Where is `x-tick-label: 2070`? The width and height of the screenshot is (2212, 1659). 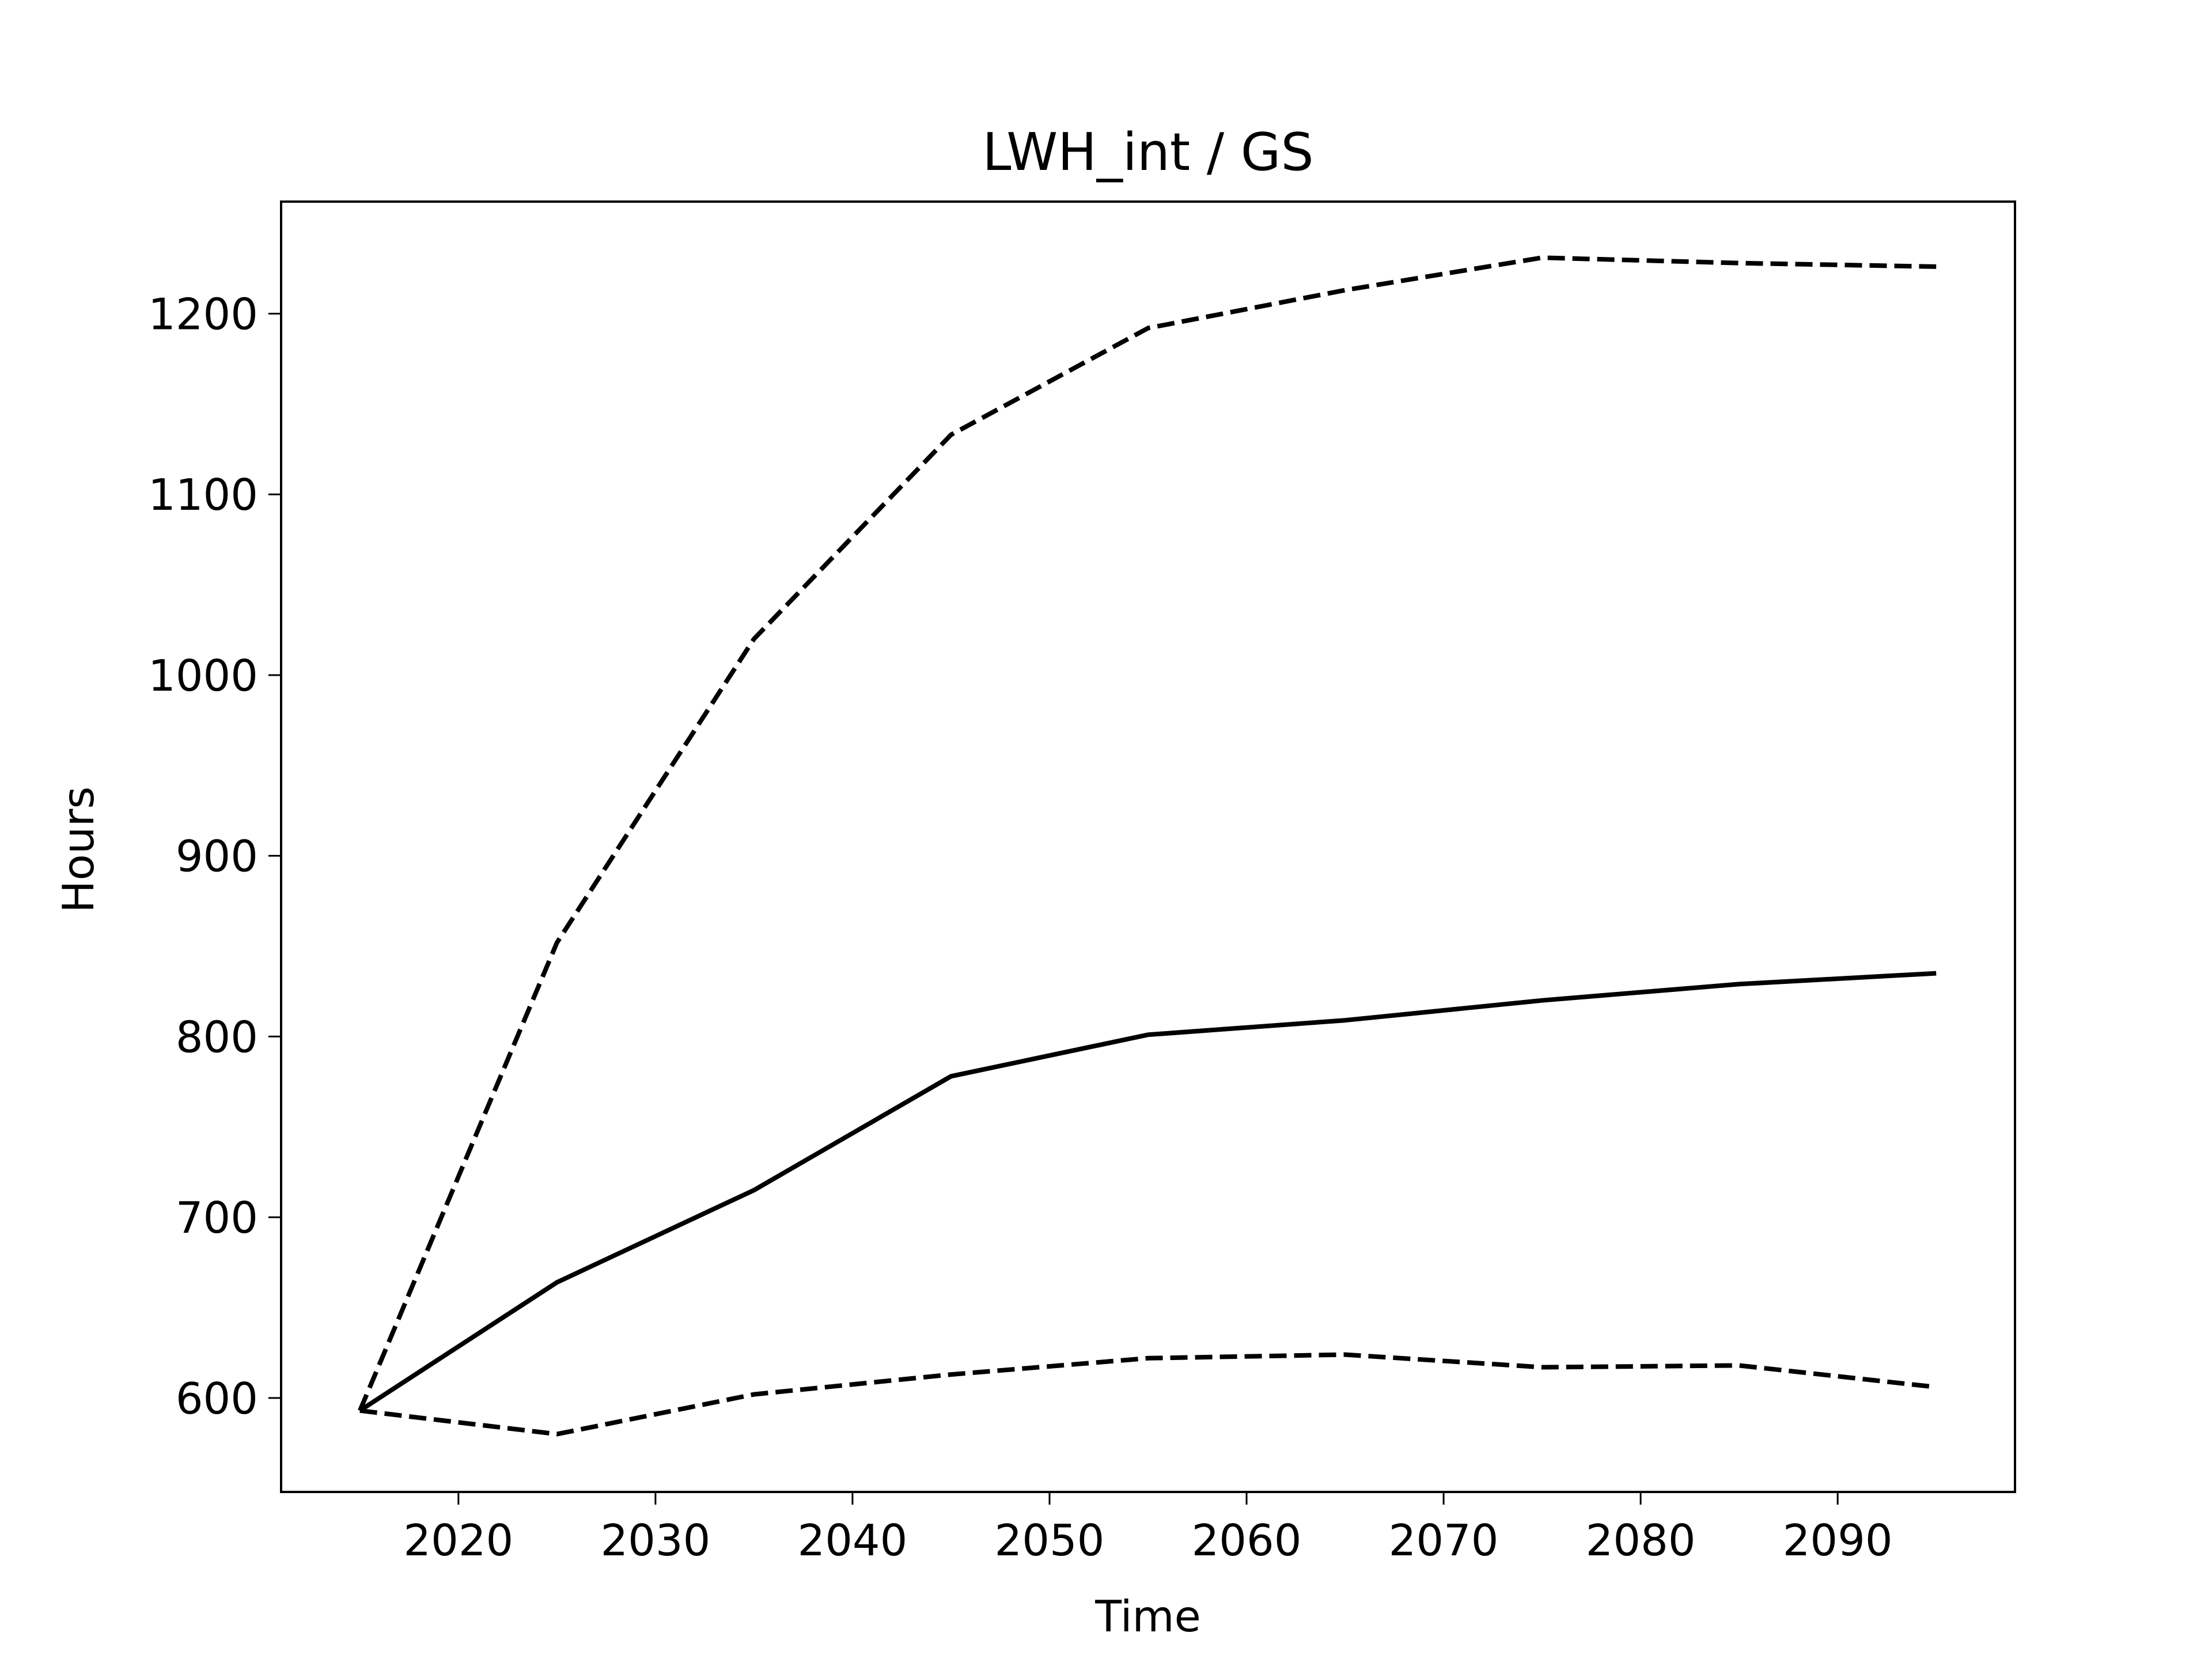 x-tick-label: 2070 is located at coordinates (1444, 1540).